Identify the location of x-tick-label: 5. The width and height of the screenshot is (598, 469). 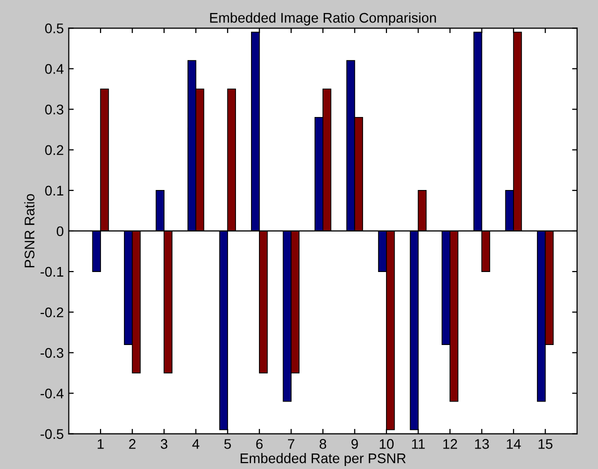
(227, 444).